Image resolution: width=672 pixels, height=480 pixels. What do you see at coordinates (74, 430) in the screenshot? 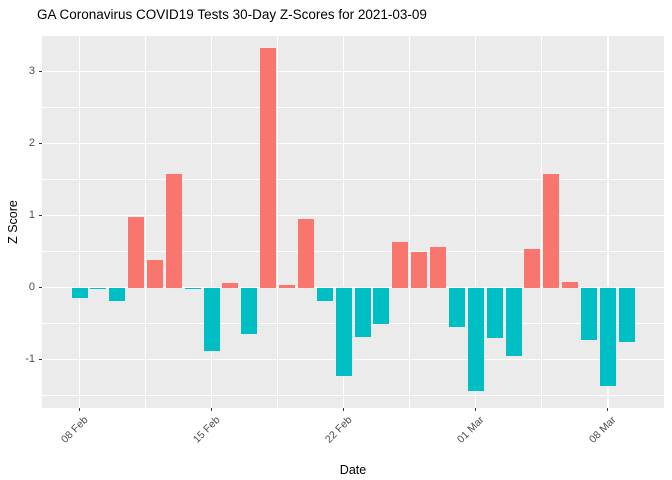
I see `x-tick-label: 08 Feb` at bounding box center [74, 430].